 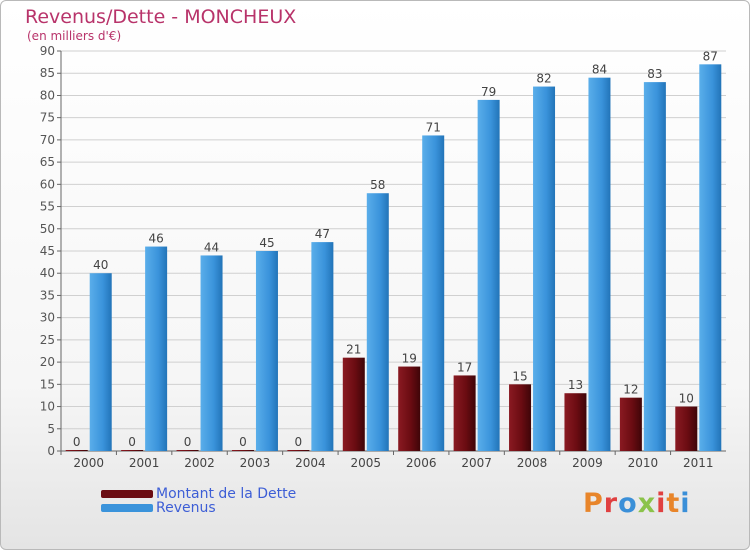 I want to click on y-tick-label: 50, so click(x=47, y=229).